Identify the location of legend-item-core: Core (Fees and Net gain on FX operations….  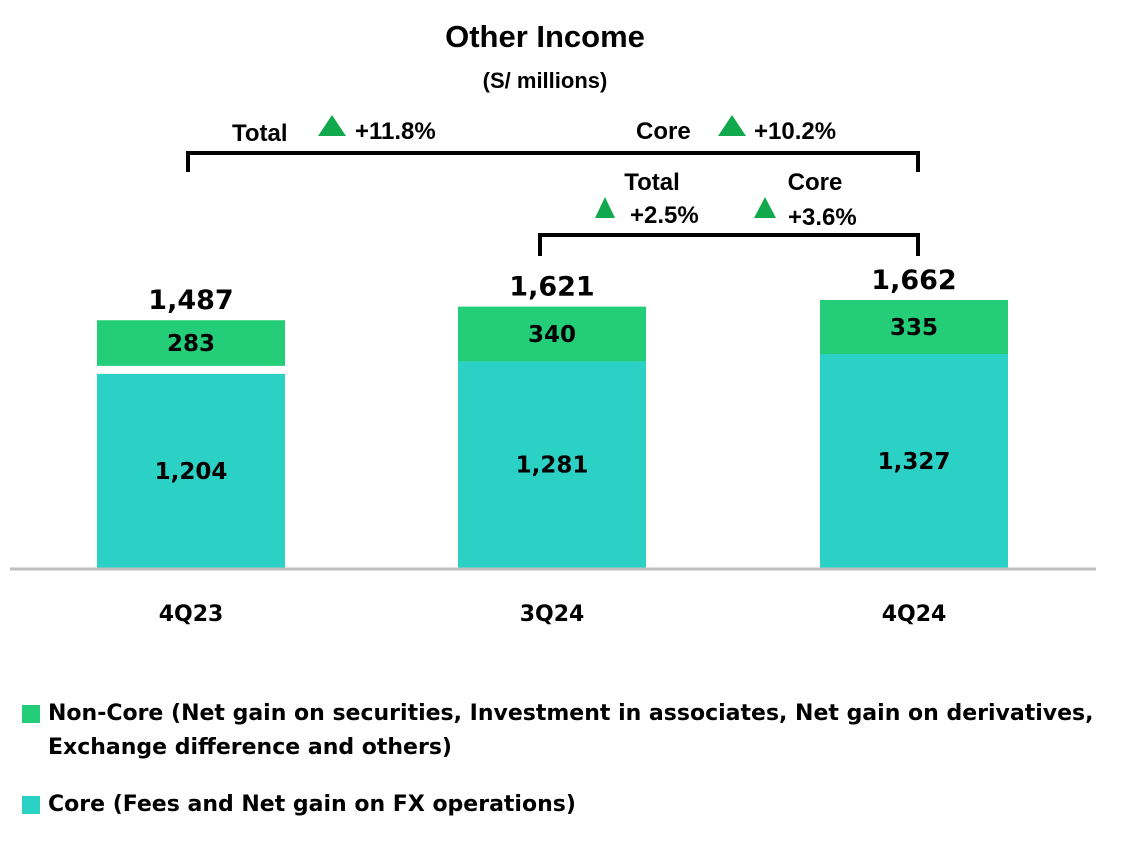
(299, 805).